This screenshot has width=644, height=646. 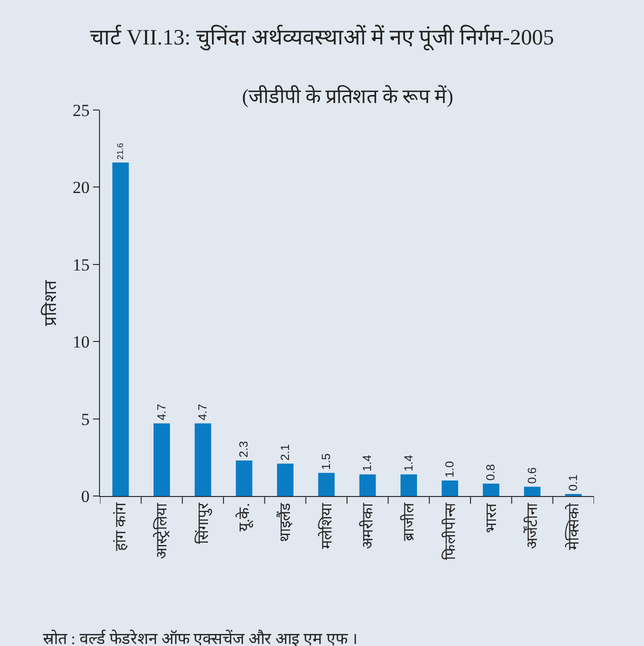 I want to click on data-label: 1.0, so click(x=449, y=469).